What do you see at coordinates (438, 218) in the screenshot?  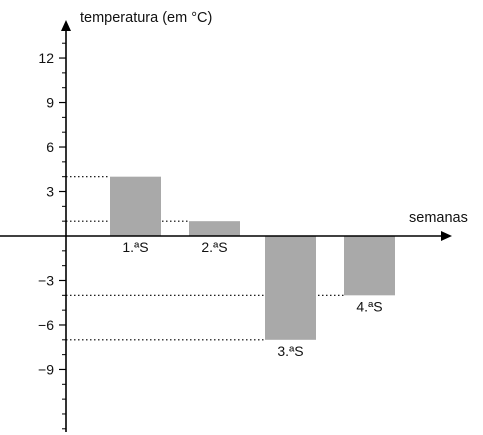 I see `x-axis-title: semanas` at bounding box center [438, 218].